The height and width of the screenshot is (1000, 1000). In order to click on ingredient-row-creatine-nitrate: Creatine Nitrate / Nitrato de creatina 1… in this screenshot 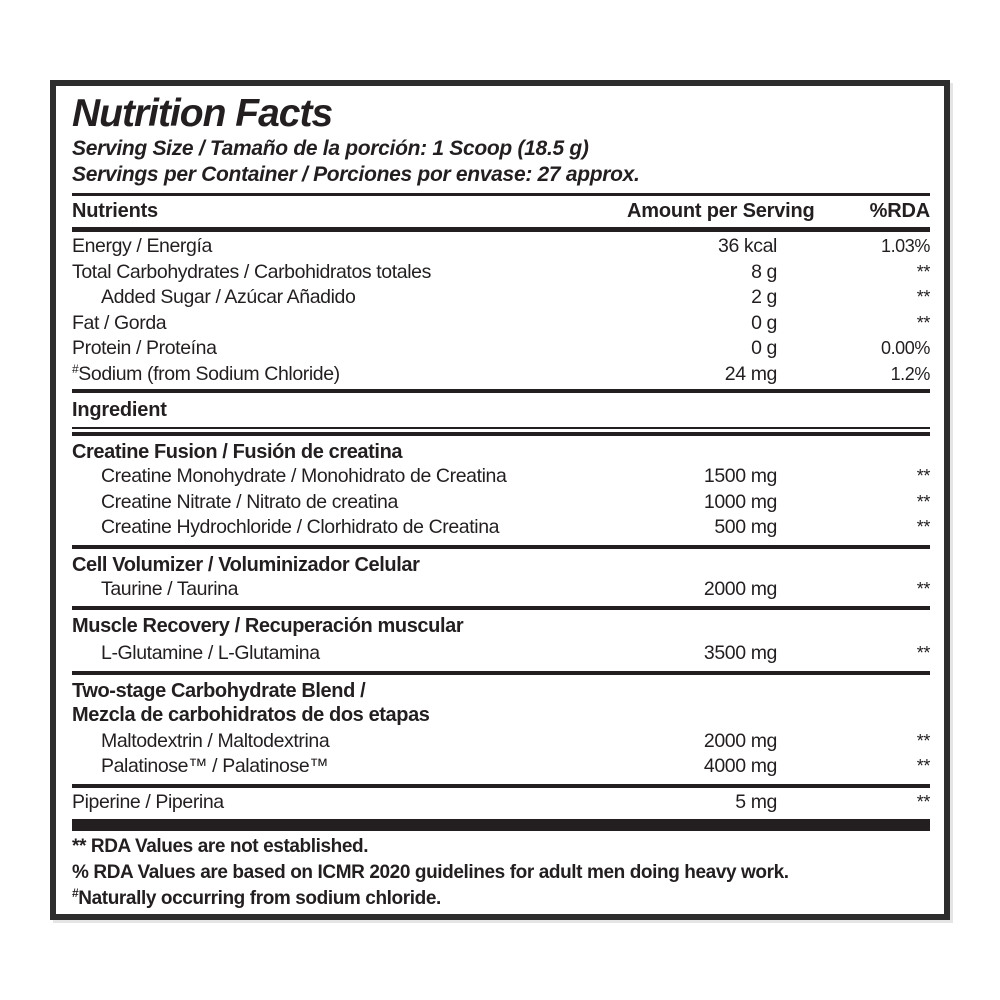, I will do `click(501, 503)`.